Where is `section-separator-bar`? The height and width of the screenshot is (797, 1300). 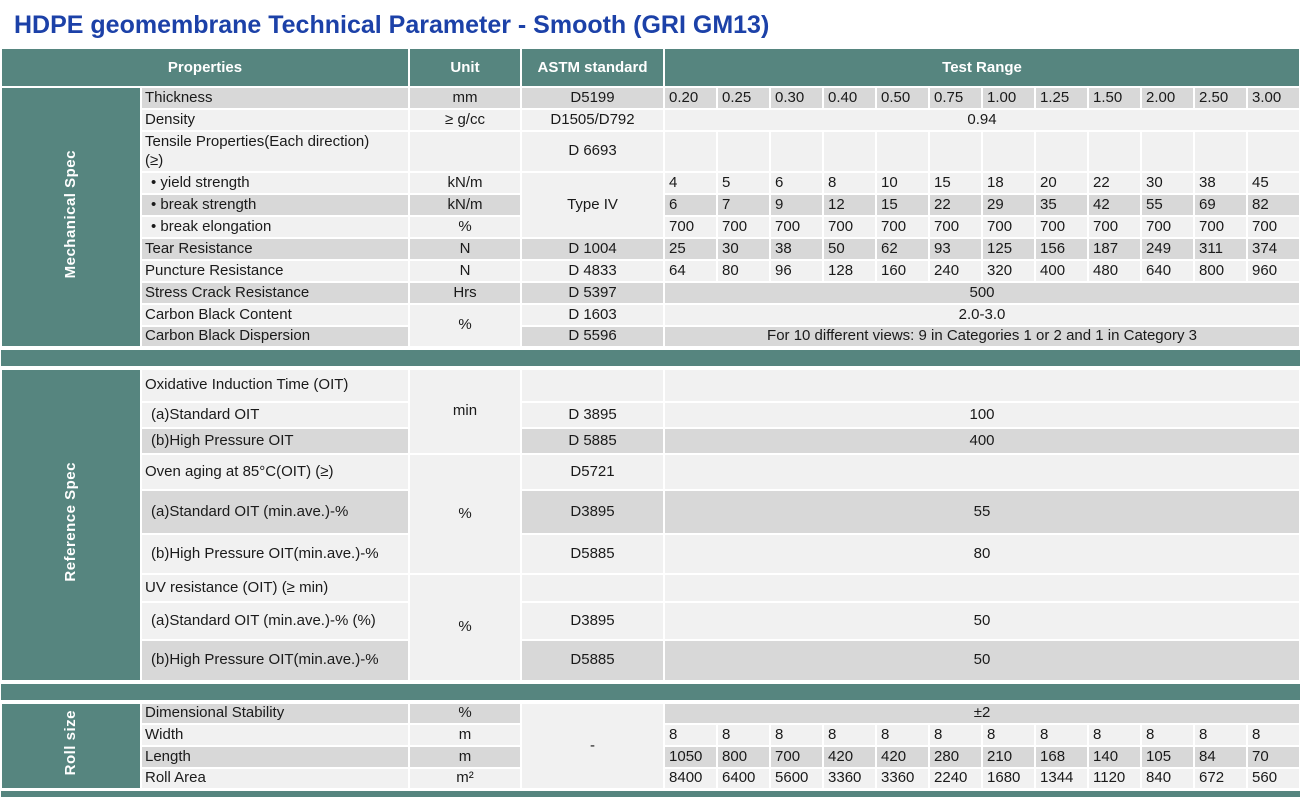
section-separator-bar is located at coordinates (650, 358).